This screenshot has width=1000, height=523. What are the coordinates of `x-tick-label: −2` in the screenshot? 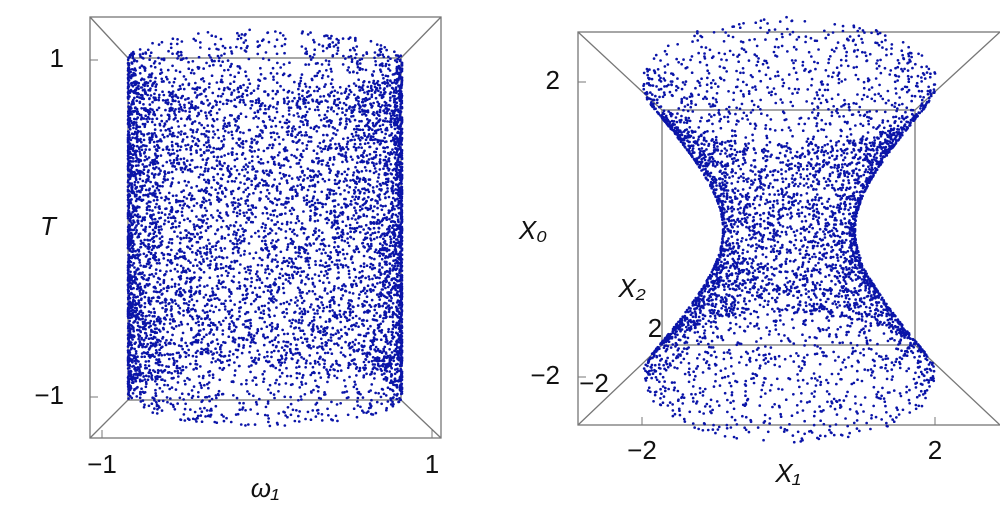 It's located at (642, 450).